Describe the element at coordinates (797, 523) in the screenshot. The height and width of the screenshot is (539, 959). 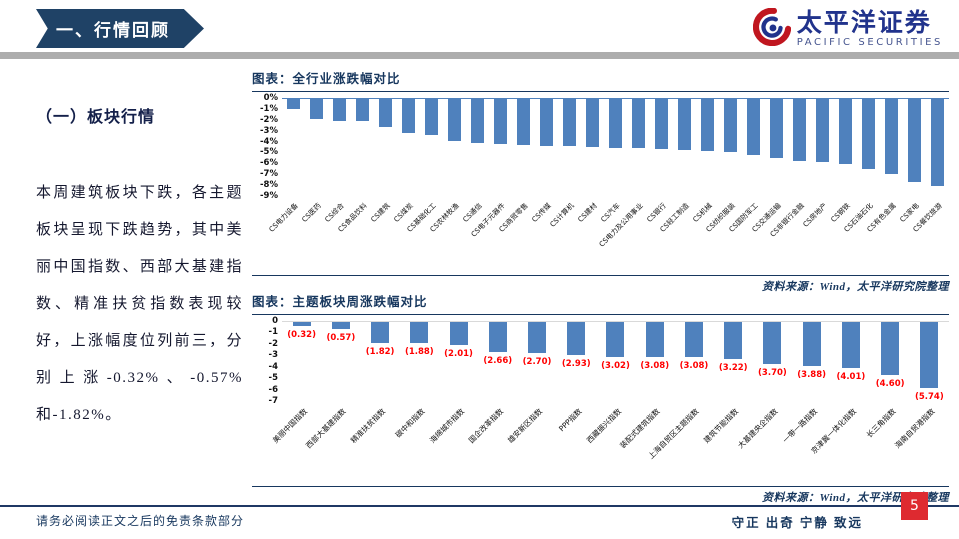
I see `motto-text: 守正 出奇 宁静 致远` at that location.